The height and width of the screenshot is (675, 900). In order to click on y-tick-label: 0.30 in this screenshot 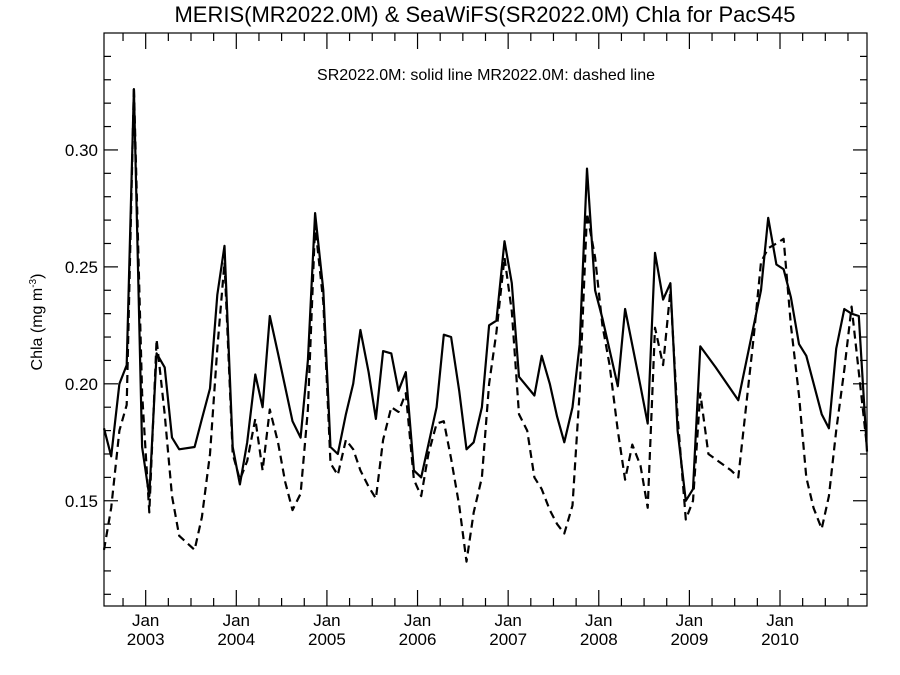, I will do `click(81, 150)`.